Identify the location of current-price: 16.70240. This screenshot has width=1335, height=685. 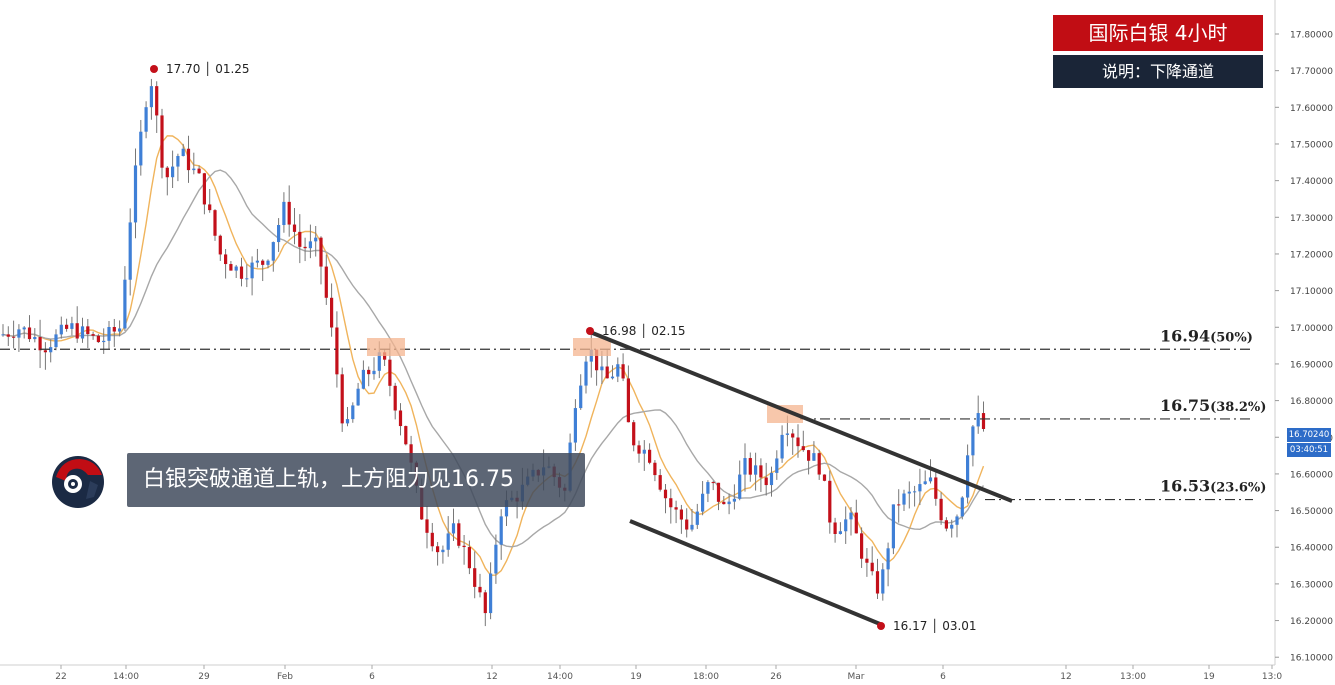
(1309, 435).